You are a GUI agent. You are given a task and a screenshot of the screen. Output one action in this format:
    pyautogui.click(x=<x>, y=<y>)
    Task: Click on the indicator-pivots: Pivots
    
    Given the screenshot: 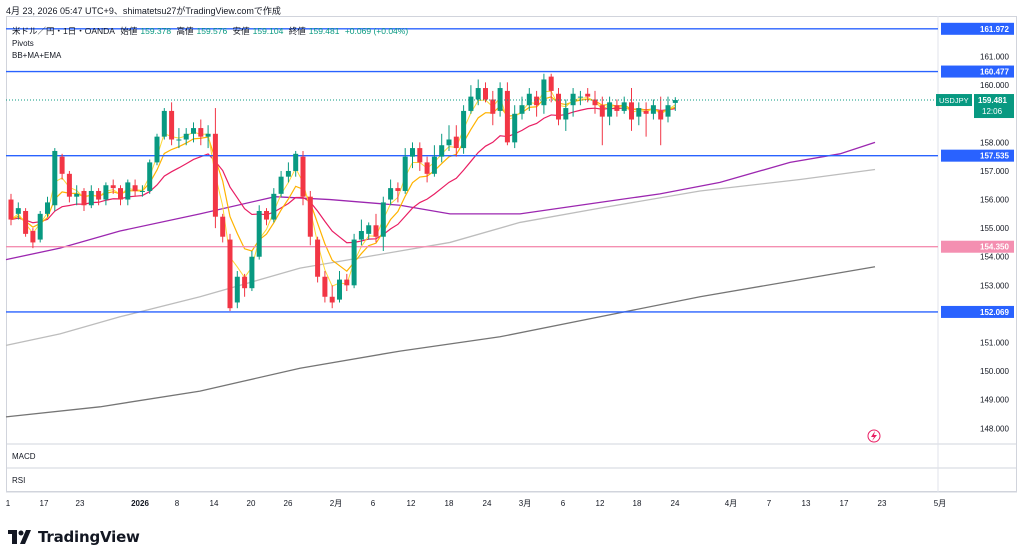 What is the action you would take?
    pyautogui.click(x=23, y=43)
    